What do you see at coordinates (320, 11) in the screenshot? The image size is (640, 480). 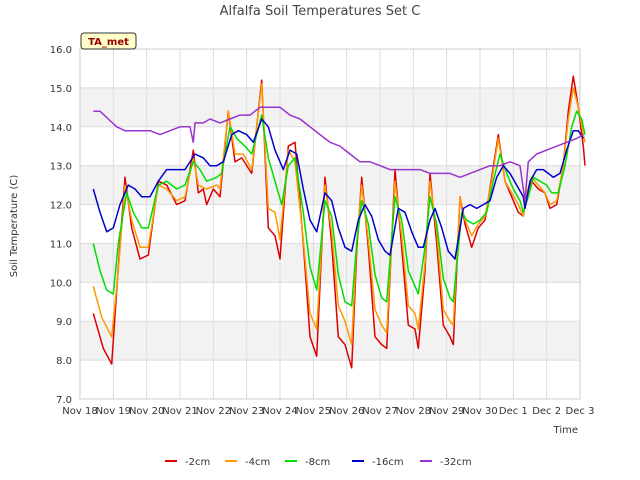 I see `chart-title: Alfalfa Soil Temperatures Set C` at bounding box center [320, 11].